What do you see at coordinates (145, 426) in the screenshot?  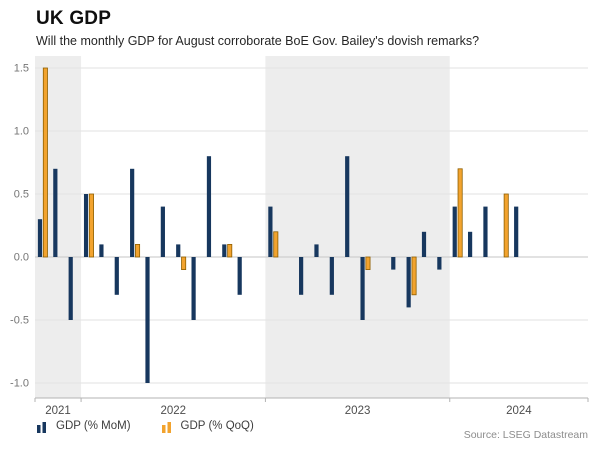 I see `chart-legend: GDP (% MoM) GDP (% QoQ)` at bounding box center [145, 426].